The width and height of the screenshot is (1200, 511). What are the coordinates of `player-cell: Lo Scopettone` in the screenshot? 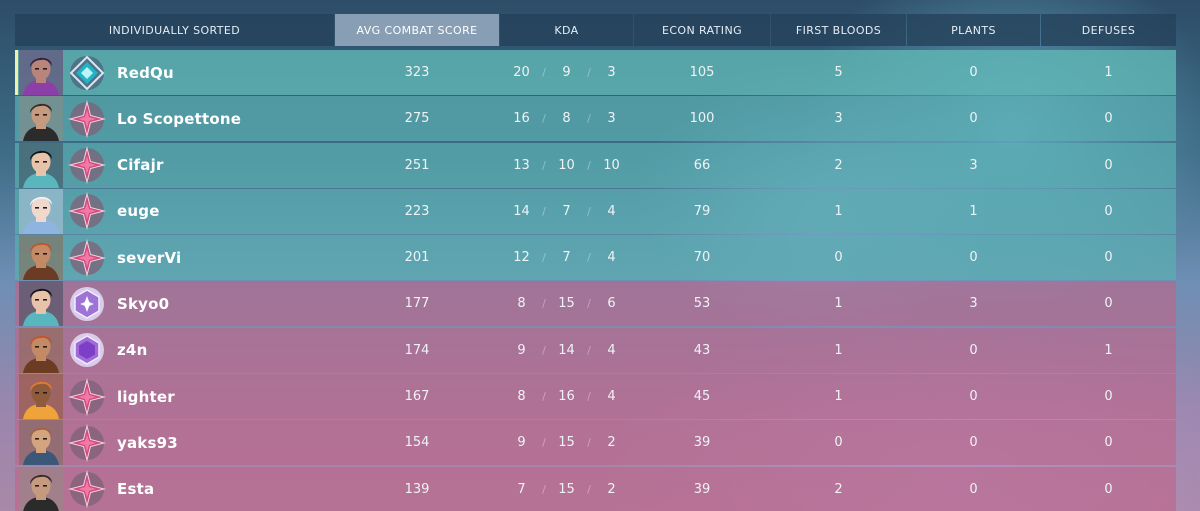 It's located at (174, 119).